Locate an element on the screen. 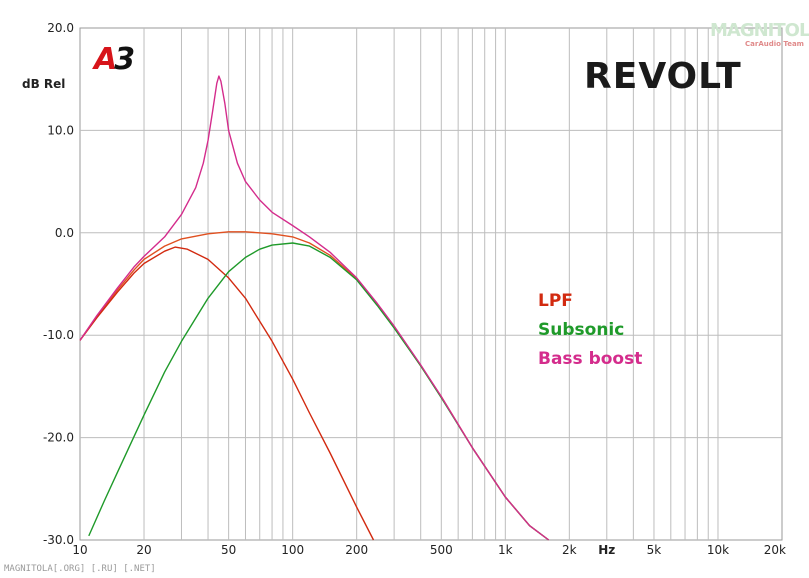 The height and width of the screenshot is (578, 809). x-tick-label: 100 is located at coordinates (292, 550).